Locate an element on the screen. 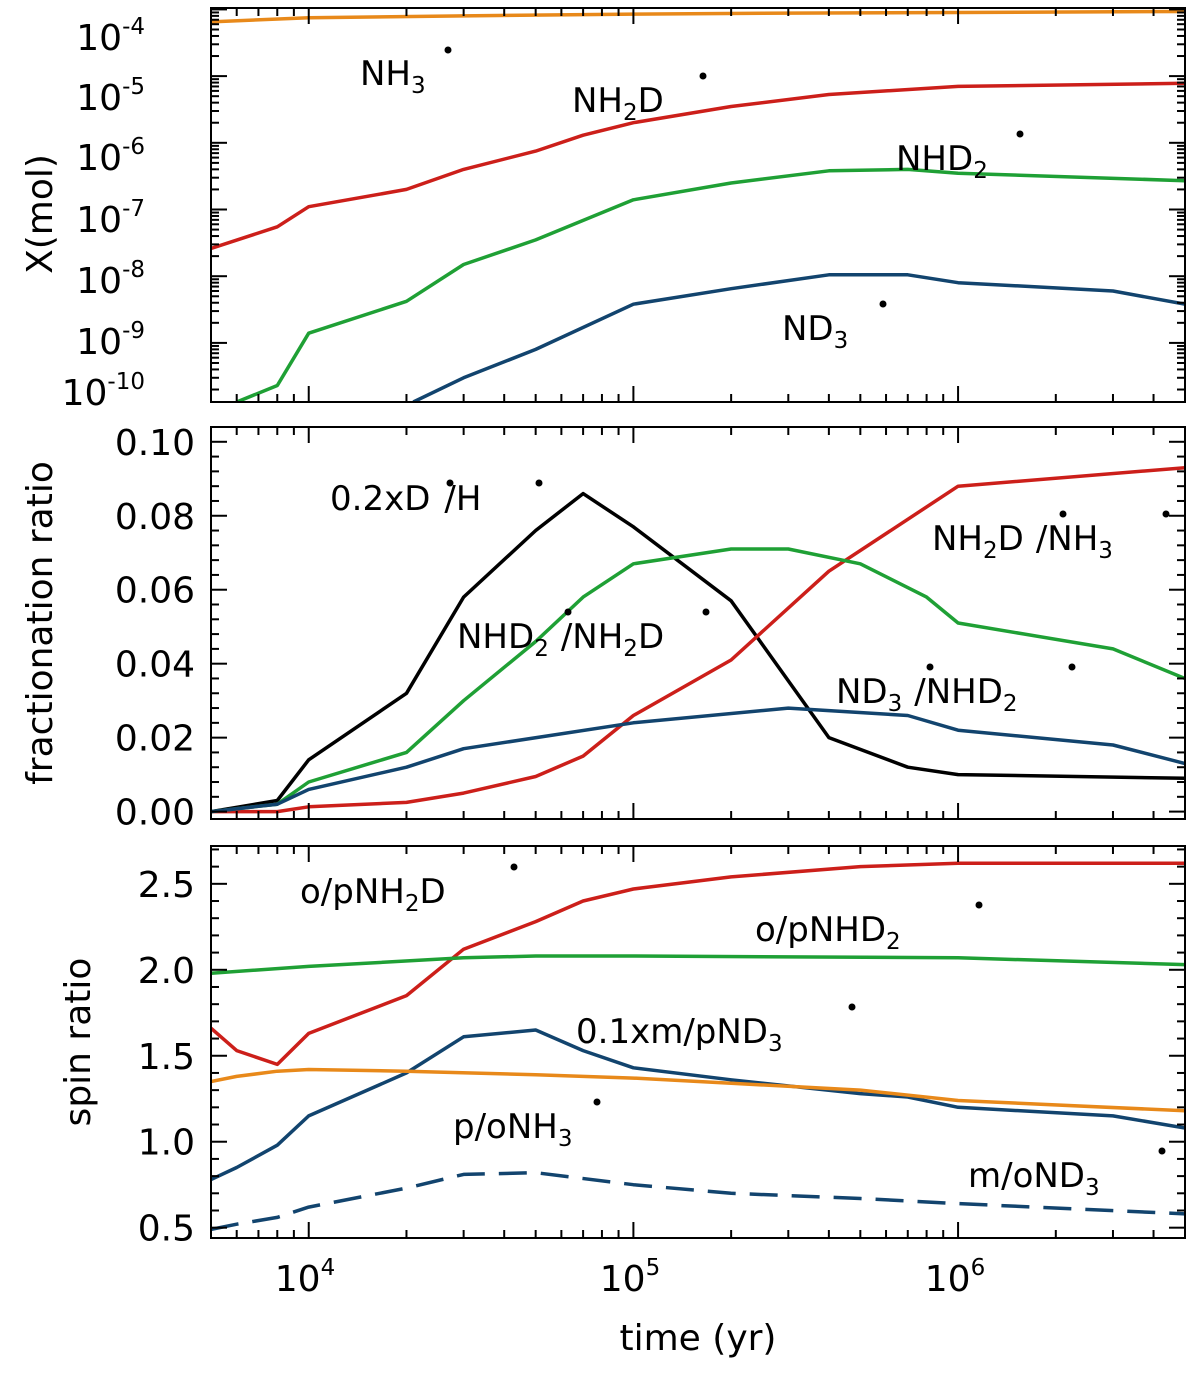  ytick-label: 10⁻¹⁰ is located at coordinates (103, 391).